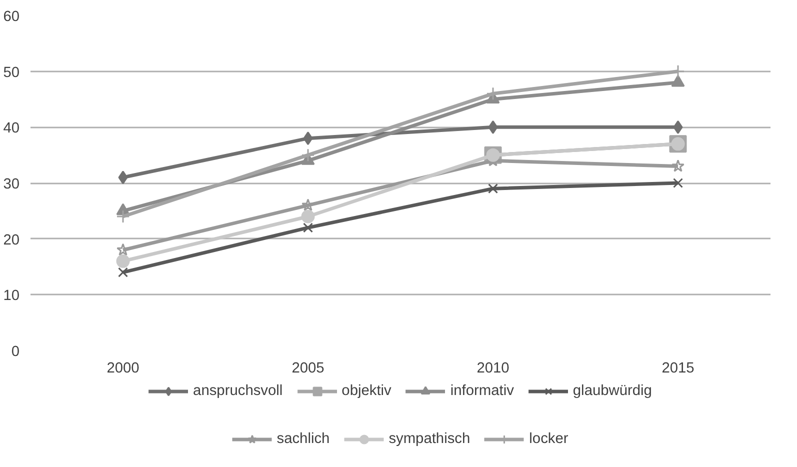 The height and width of the screenshot is (467, 797). Describe the element at coordinates (482, 391) in the screenshot. I see `legend-label: informativ` at that location.